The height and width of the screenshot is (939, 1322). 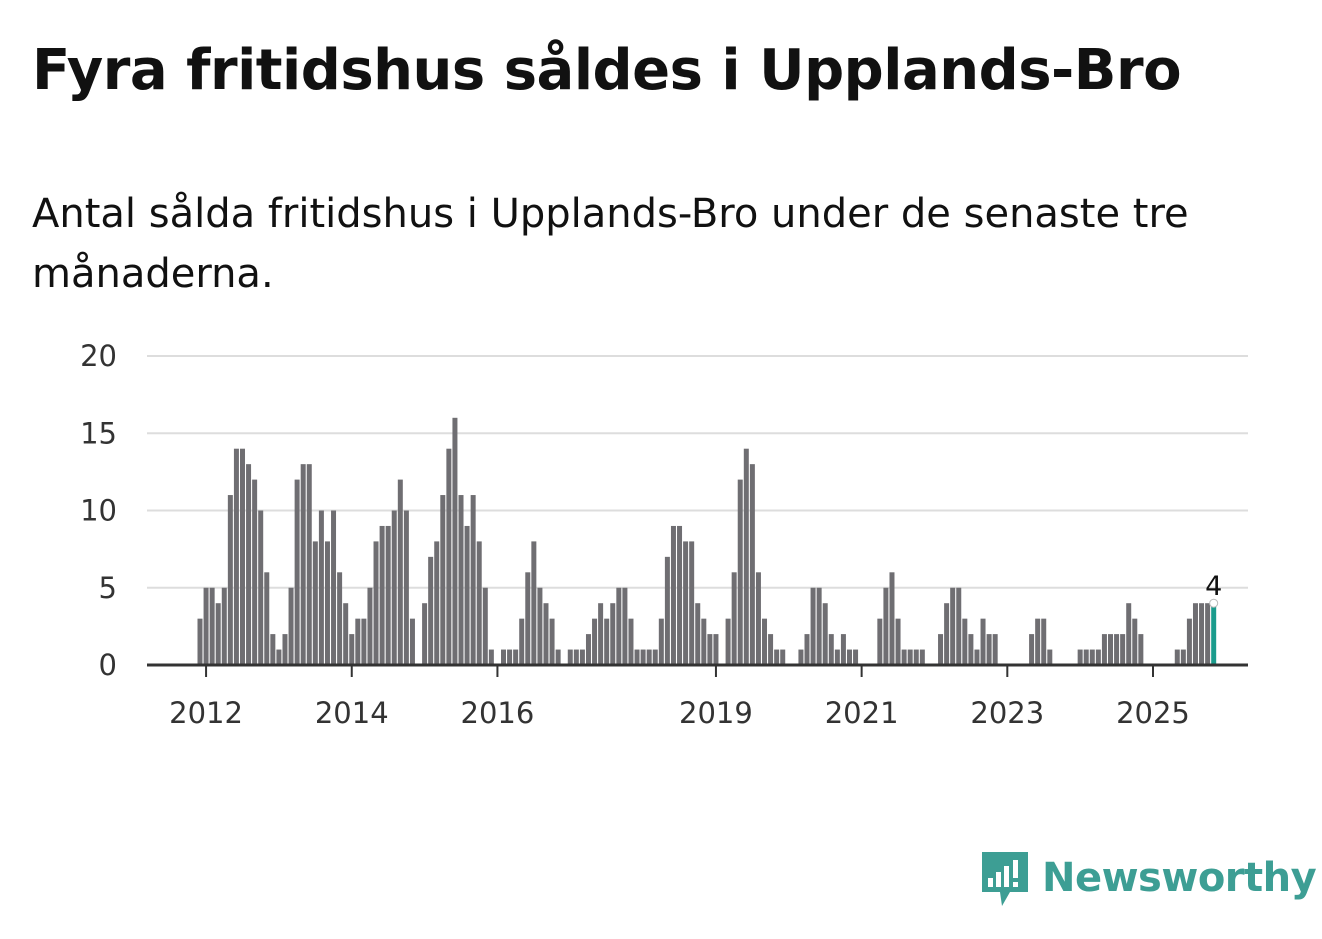 I want to click on x-tick-label: 2021, so click(x=862, y=713).